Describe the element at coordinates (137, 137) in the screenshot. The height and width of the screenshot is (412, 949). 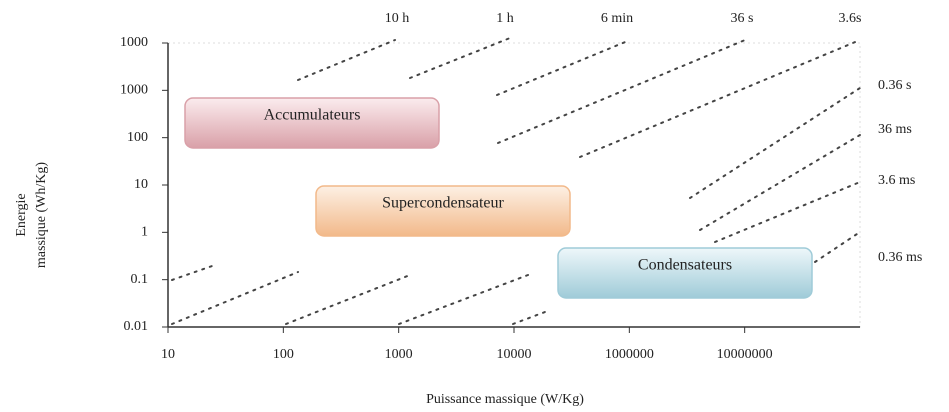
I see `y-tick-label: 100` at that location.